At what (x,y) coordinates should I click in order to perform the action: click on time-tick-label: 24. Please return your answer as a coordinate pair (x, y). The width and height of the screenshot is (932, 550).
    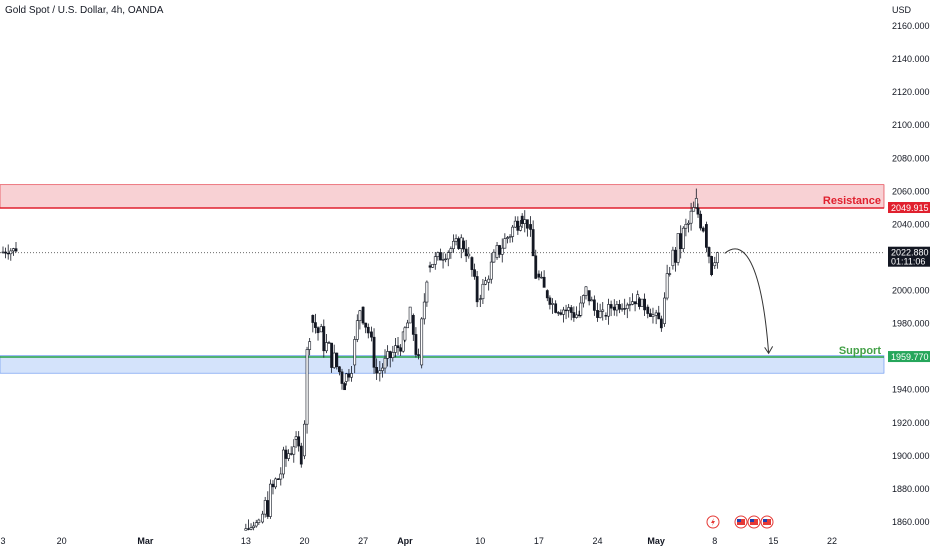
    Looking at the image, I should click on (598, 541).